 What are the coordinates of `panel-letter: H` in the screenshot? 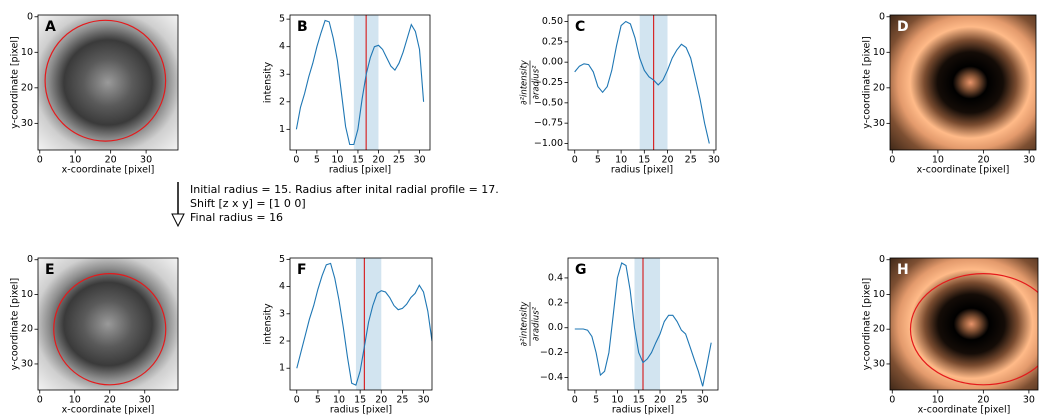 It's located at (903, 270).